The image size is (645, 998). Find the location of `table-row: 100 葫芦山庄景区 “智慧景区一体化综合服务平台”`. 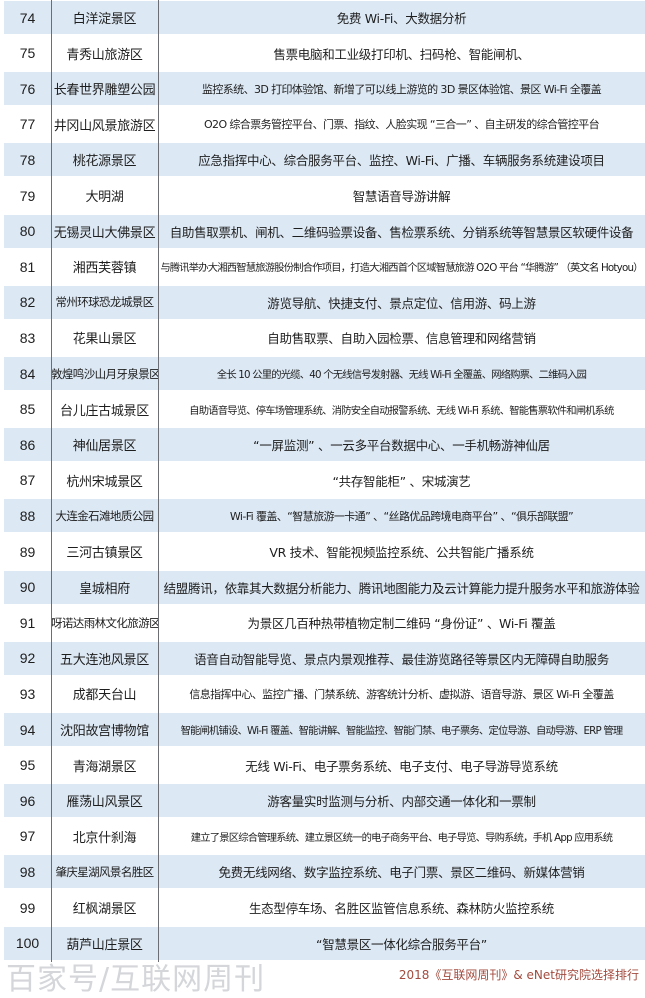

table-row: 100 葫芦山庄景区 “智慧景区一体化综合服务平台” is located at coordinates (324, 943).